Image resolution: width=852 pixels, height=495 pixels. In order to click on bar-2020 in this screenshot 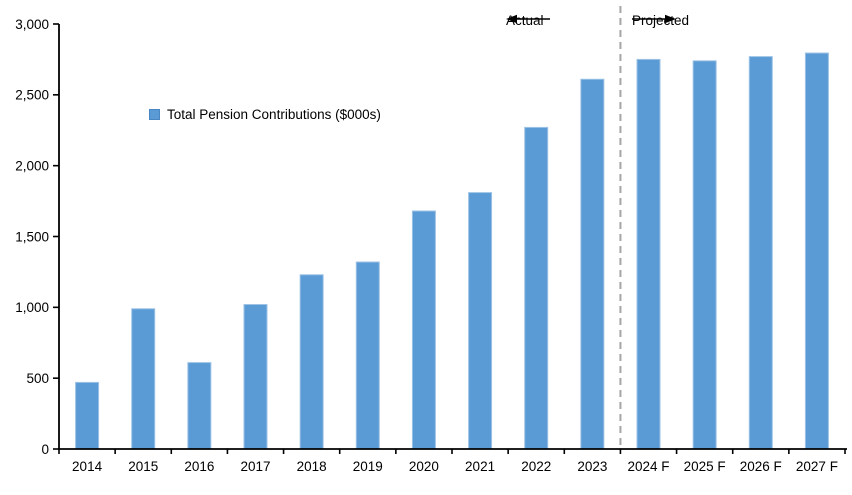, I will do `click(423, 330)`.